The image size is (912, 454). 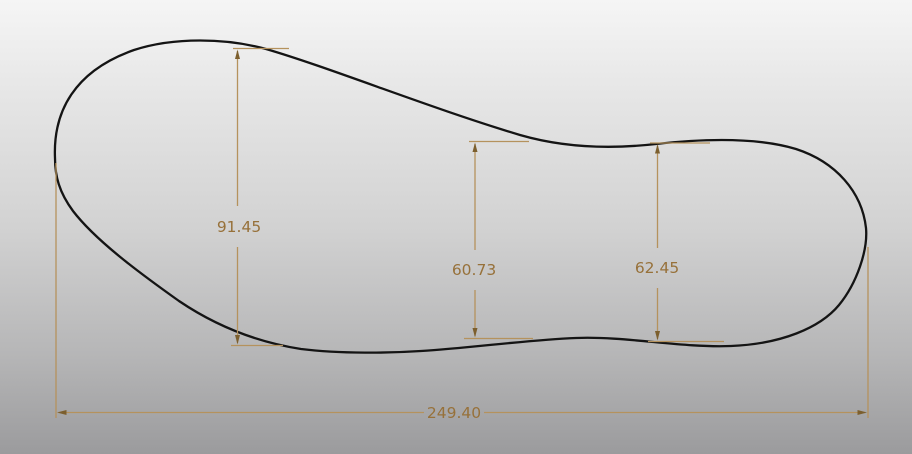 I want to click on dimension-value-label: 62.45, so click(x=657, y=268).